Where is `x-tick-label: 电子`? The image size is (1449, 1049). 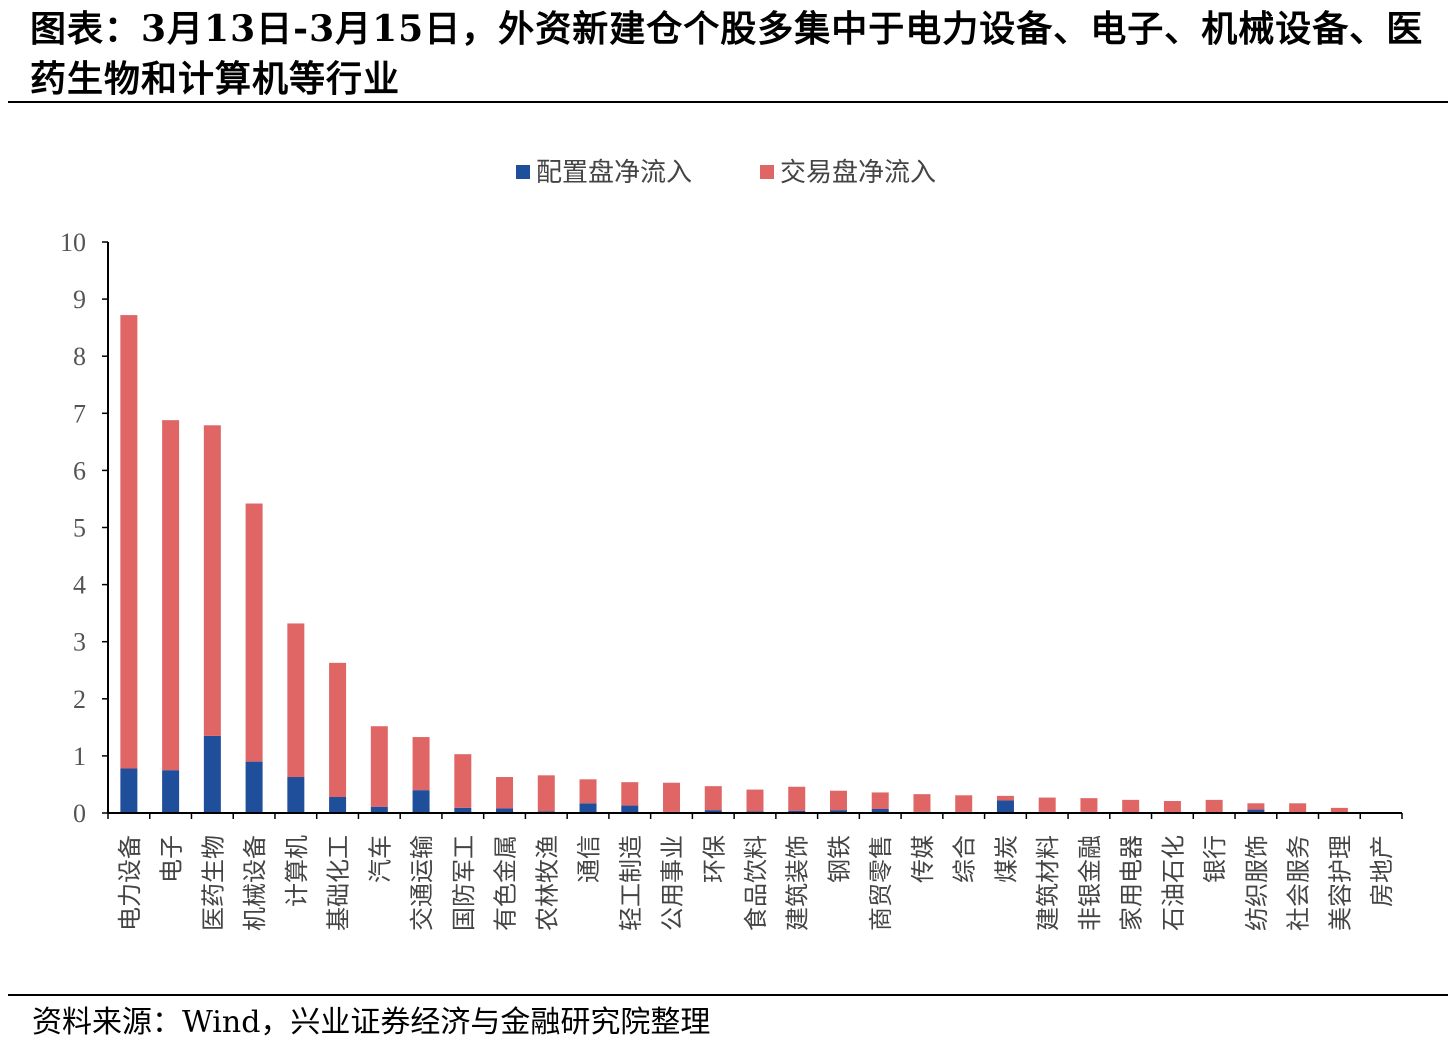 x-tick-label: 电子 is located at coordinates (172, 859).